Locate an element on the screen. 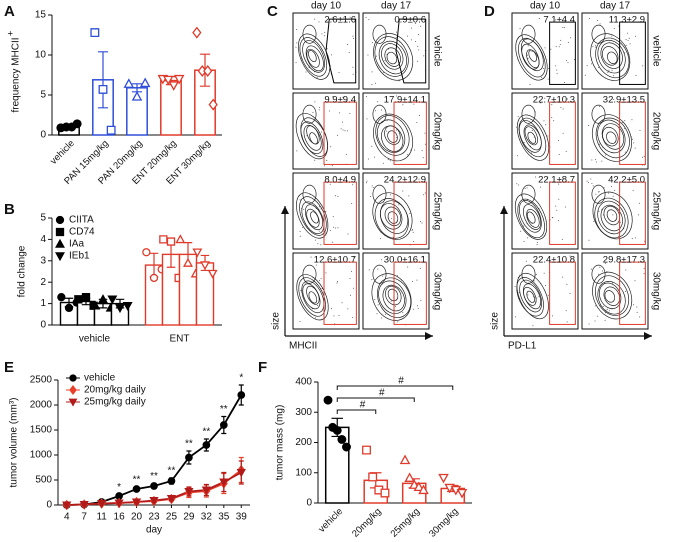  x-tick-label: 25 is located at coordinates (172, 517).